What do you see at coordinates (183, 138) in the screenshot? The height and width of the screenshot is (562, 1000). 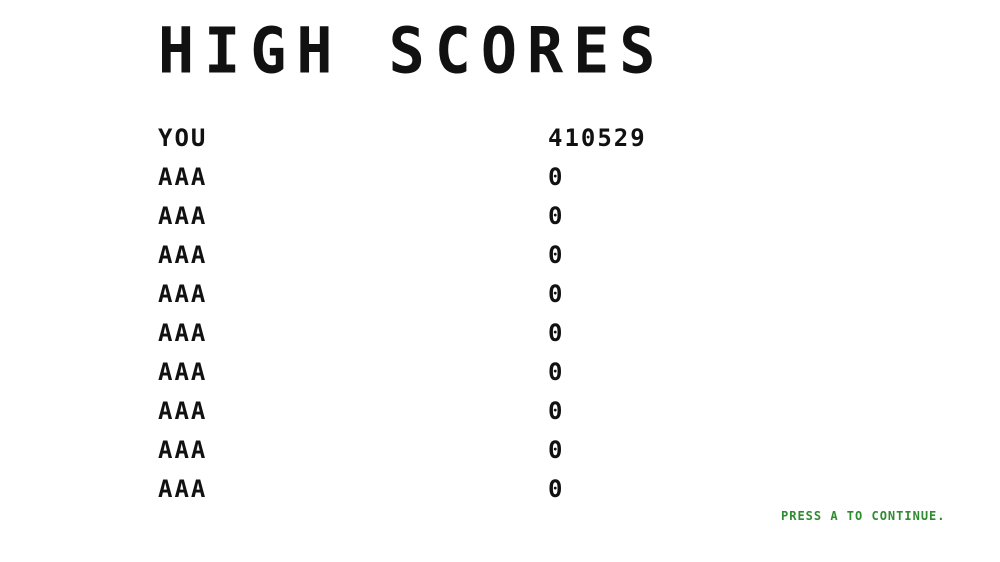 I see `player-name: YOU` at bounding box center [183, 138].